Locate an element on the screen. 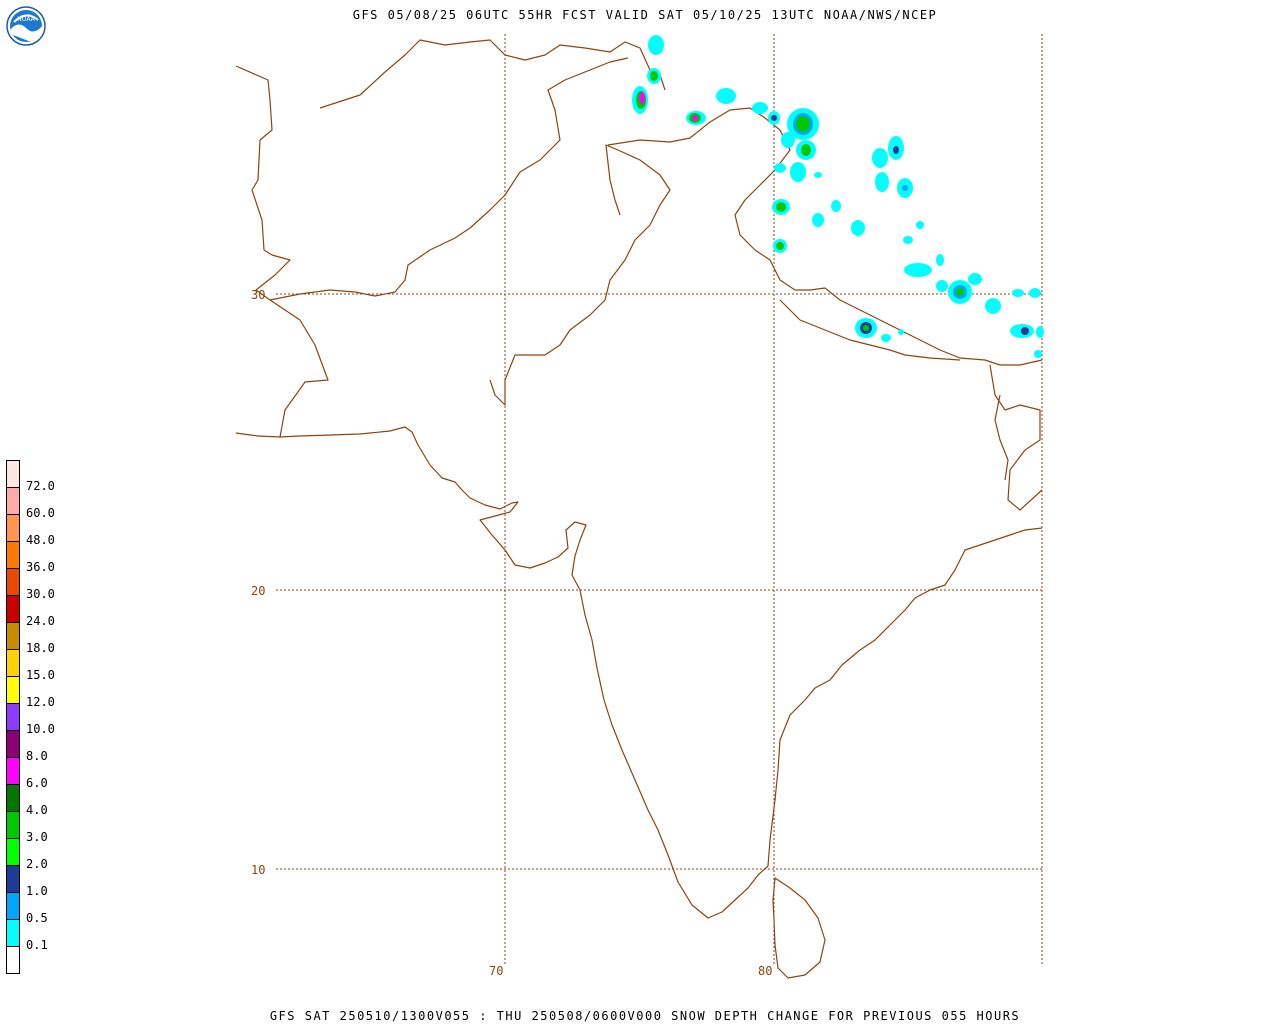 The width and height of the screenshot is (1280, 1024). lon-label-70: 70 is located at coordinates (496, 971).